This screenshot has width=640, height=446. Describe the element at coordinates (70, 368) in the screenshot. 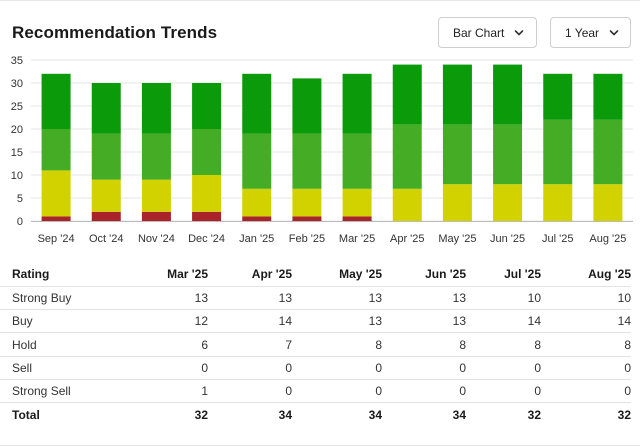

I see `rating-label: Sell` at that location.